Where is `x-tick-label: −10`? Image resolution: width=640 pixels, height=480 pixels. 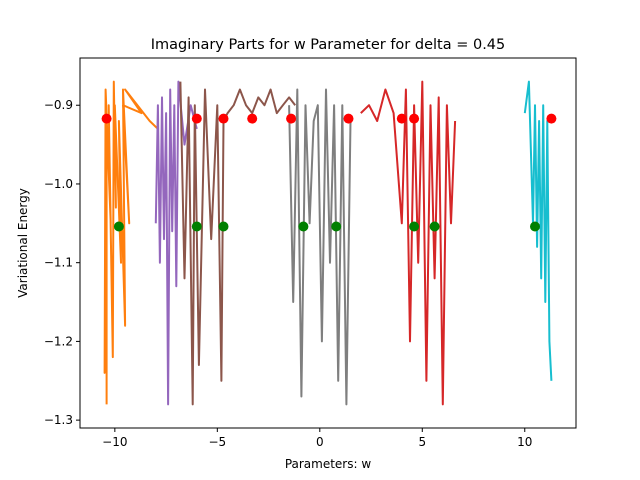 x-tick-label: −10 is located at coordinates (114, 442).